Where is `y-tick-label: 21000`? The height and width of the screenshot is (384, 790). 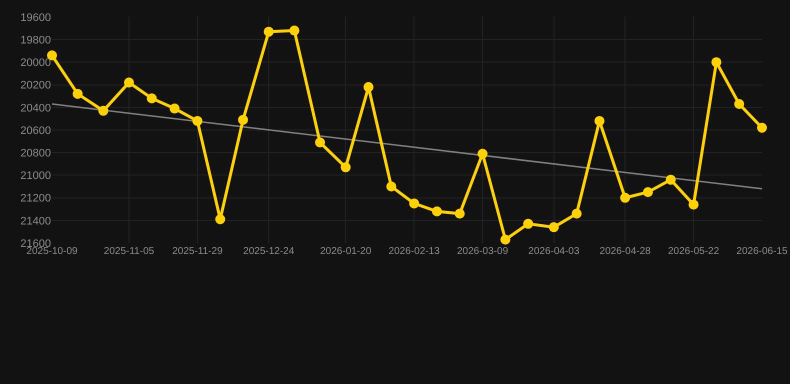 y-tick-label: 21000 is located at coordinates (35, 176).